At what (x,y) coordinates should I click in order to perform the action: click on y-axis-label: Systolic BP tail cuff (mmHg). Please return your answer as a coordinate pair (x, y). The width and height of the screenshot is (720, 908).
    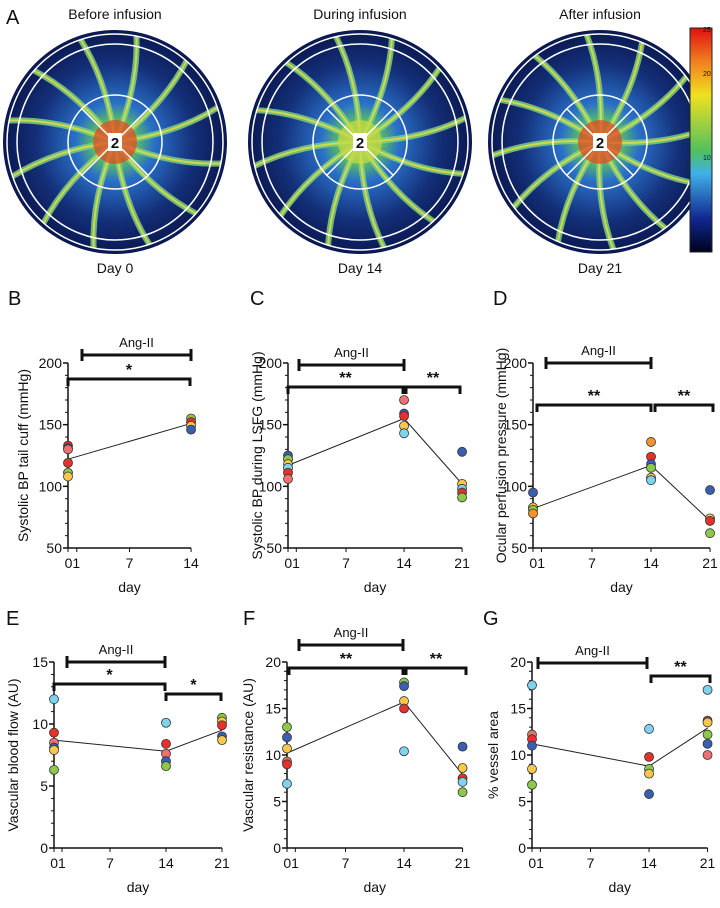
    Looking at the image, I should click on (23, 455).